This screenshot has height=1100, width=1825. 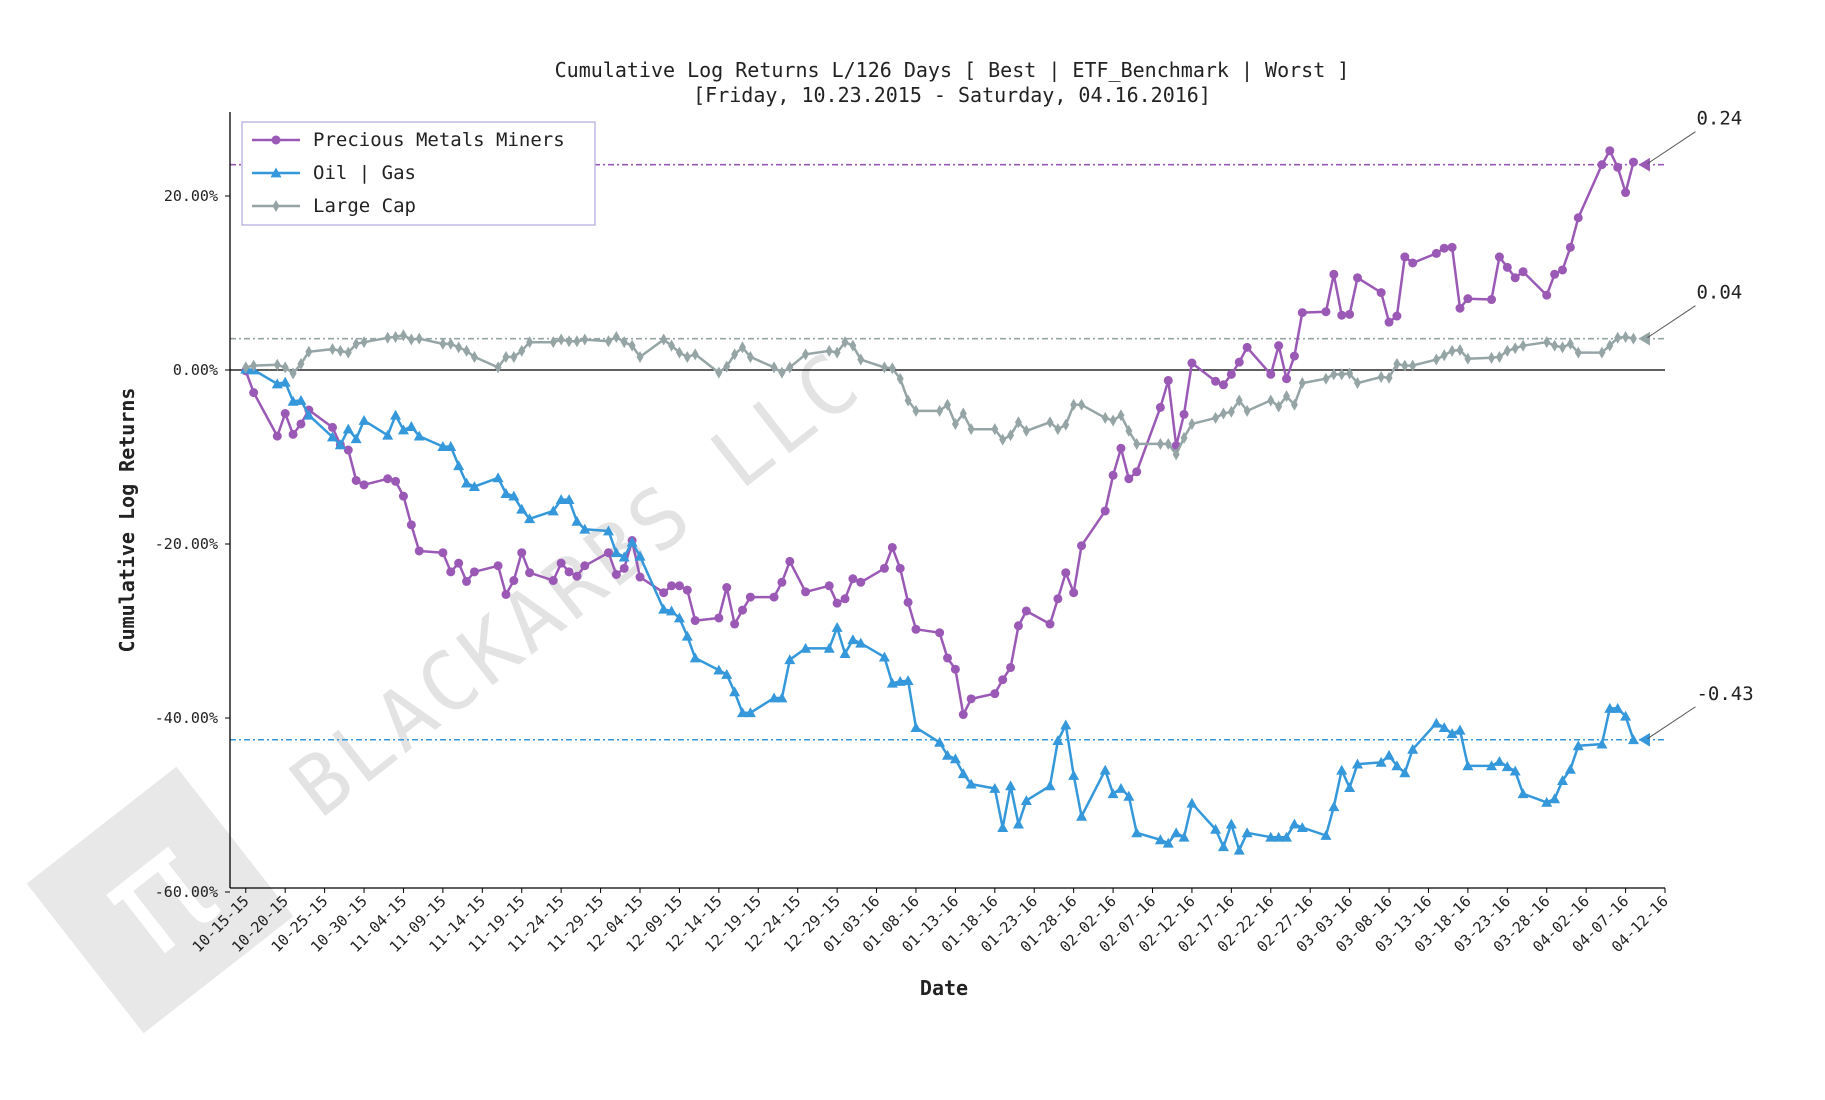 I want to click on annotation-label: 0.24, so click(x=1719, y=119).